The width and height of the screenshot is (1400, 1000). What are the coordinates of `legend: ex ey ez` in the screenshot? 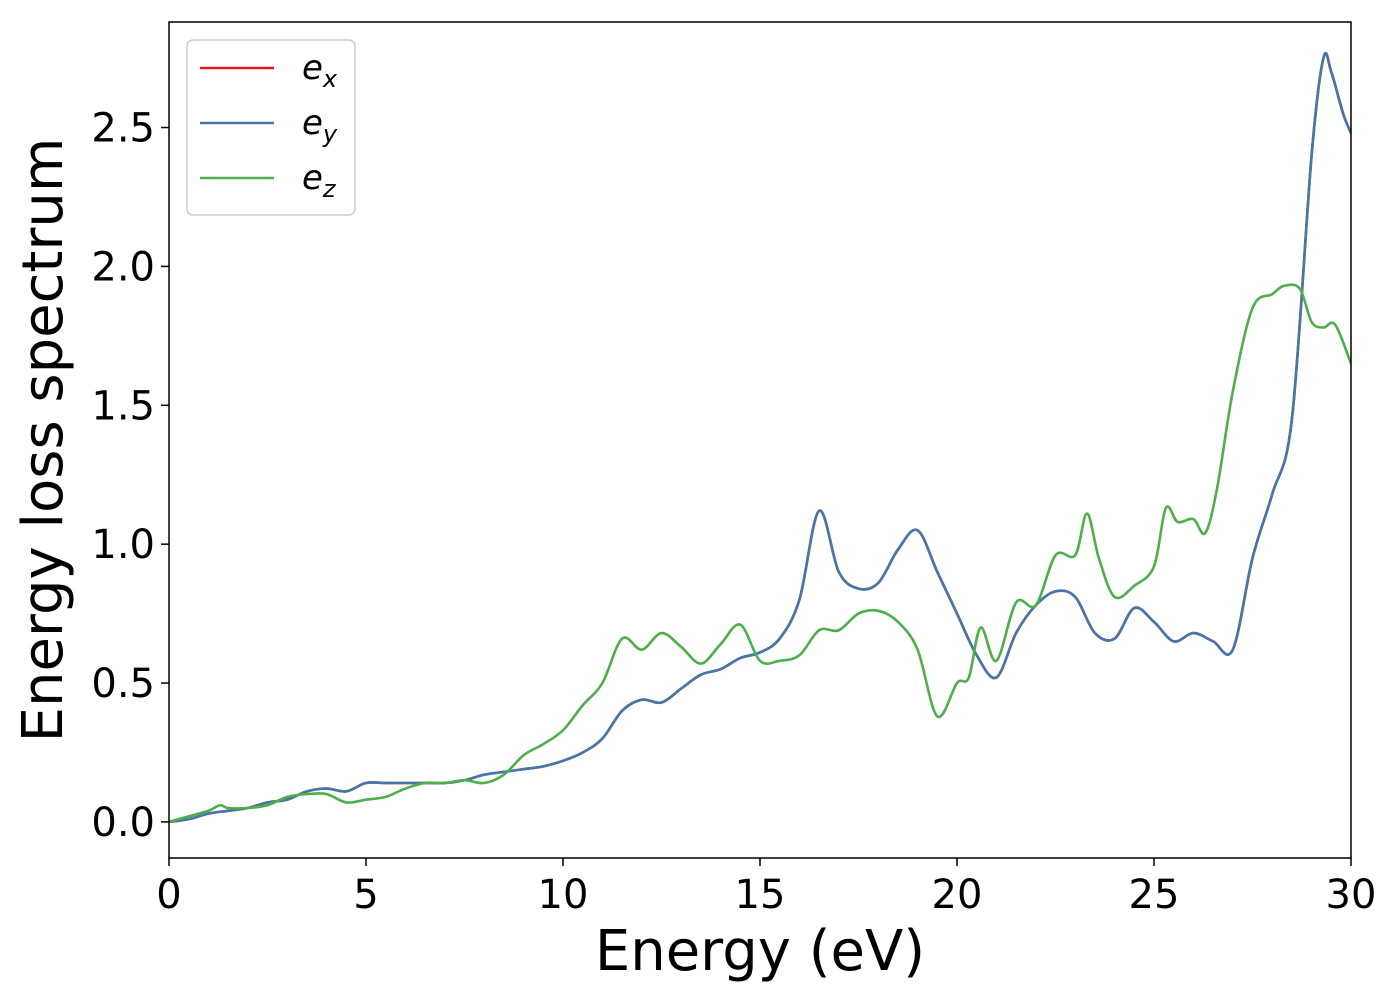 It's located at (271, 127).